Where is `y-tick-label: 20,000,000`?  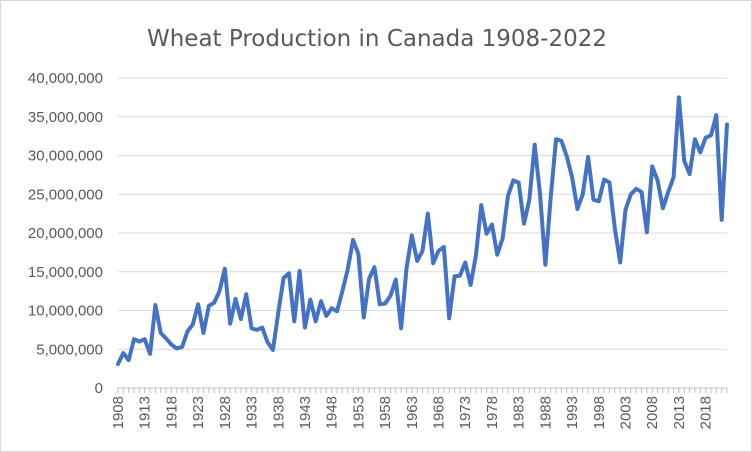 y-tick-label: 20,000,000 is located at coordinates (65, 233).